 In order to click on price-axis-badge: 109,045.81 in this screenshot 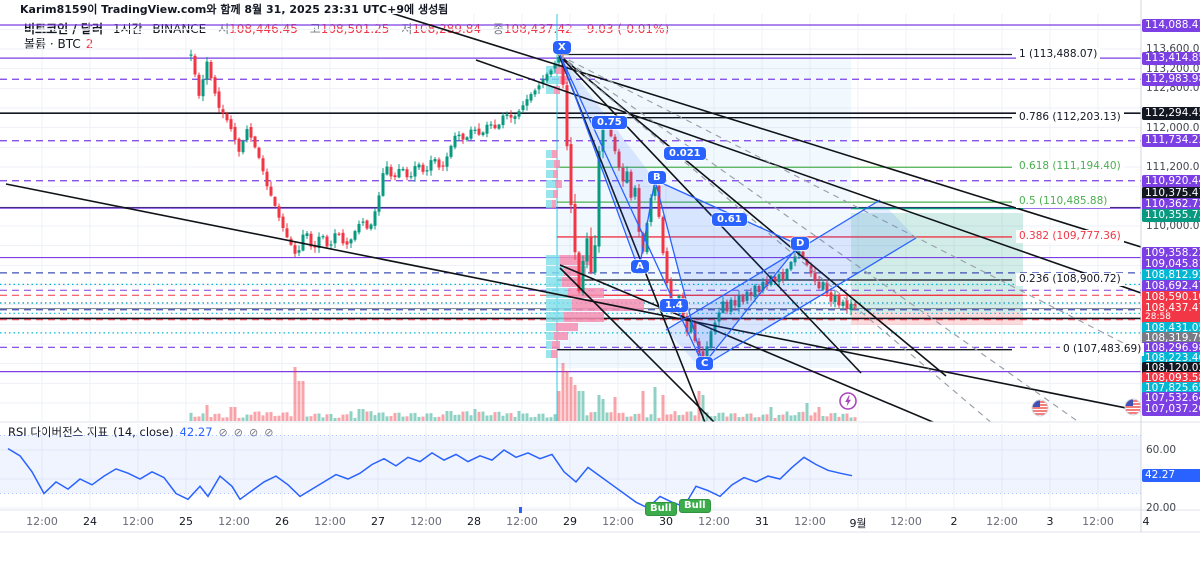, I will do `click(1171, 264)`.